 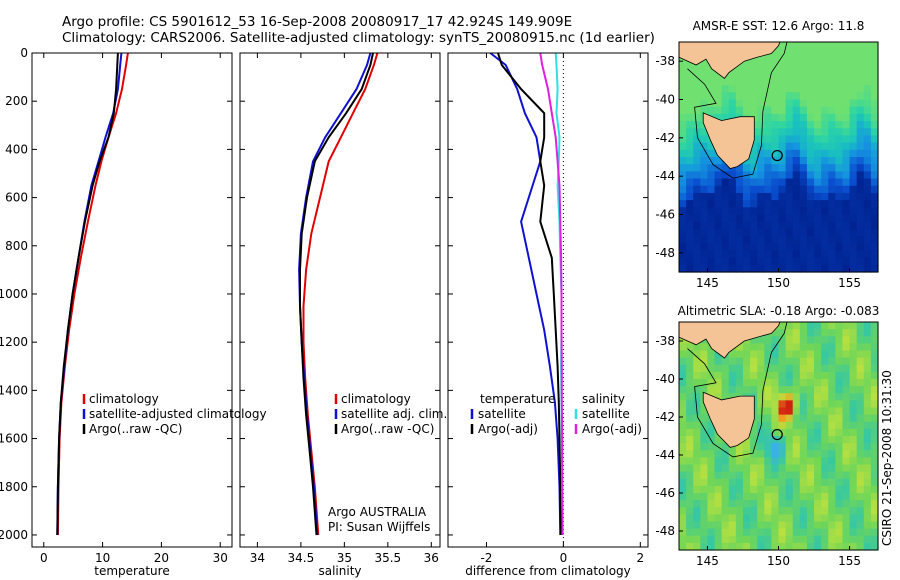 What do you see at coordinates (16, 198) in the screenshot?
I see `y-tick-label: 600` at bounding box center [16, 198].